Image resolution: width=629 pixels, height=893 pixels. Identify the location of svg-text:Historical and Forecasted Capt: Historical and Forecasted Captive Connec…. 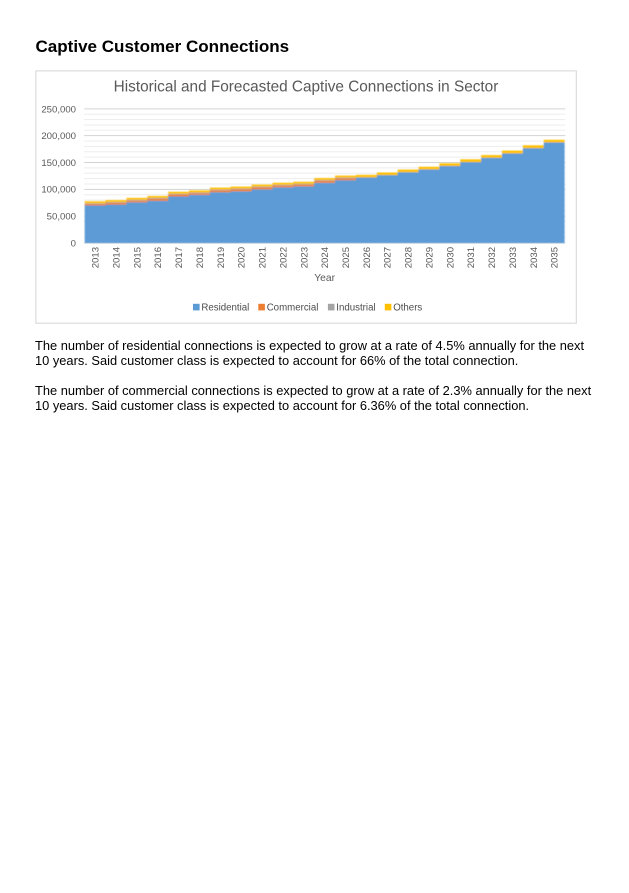
(306, 86).